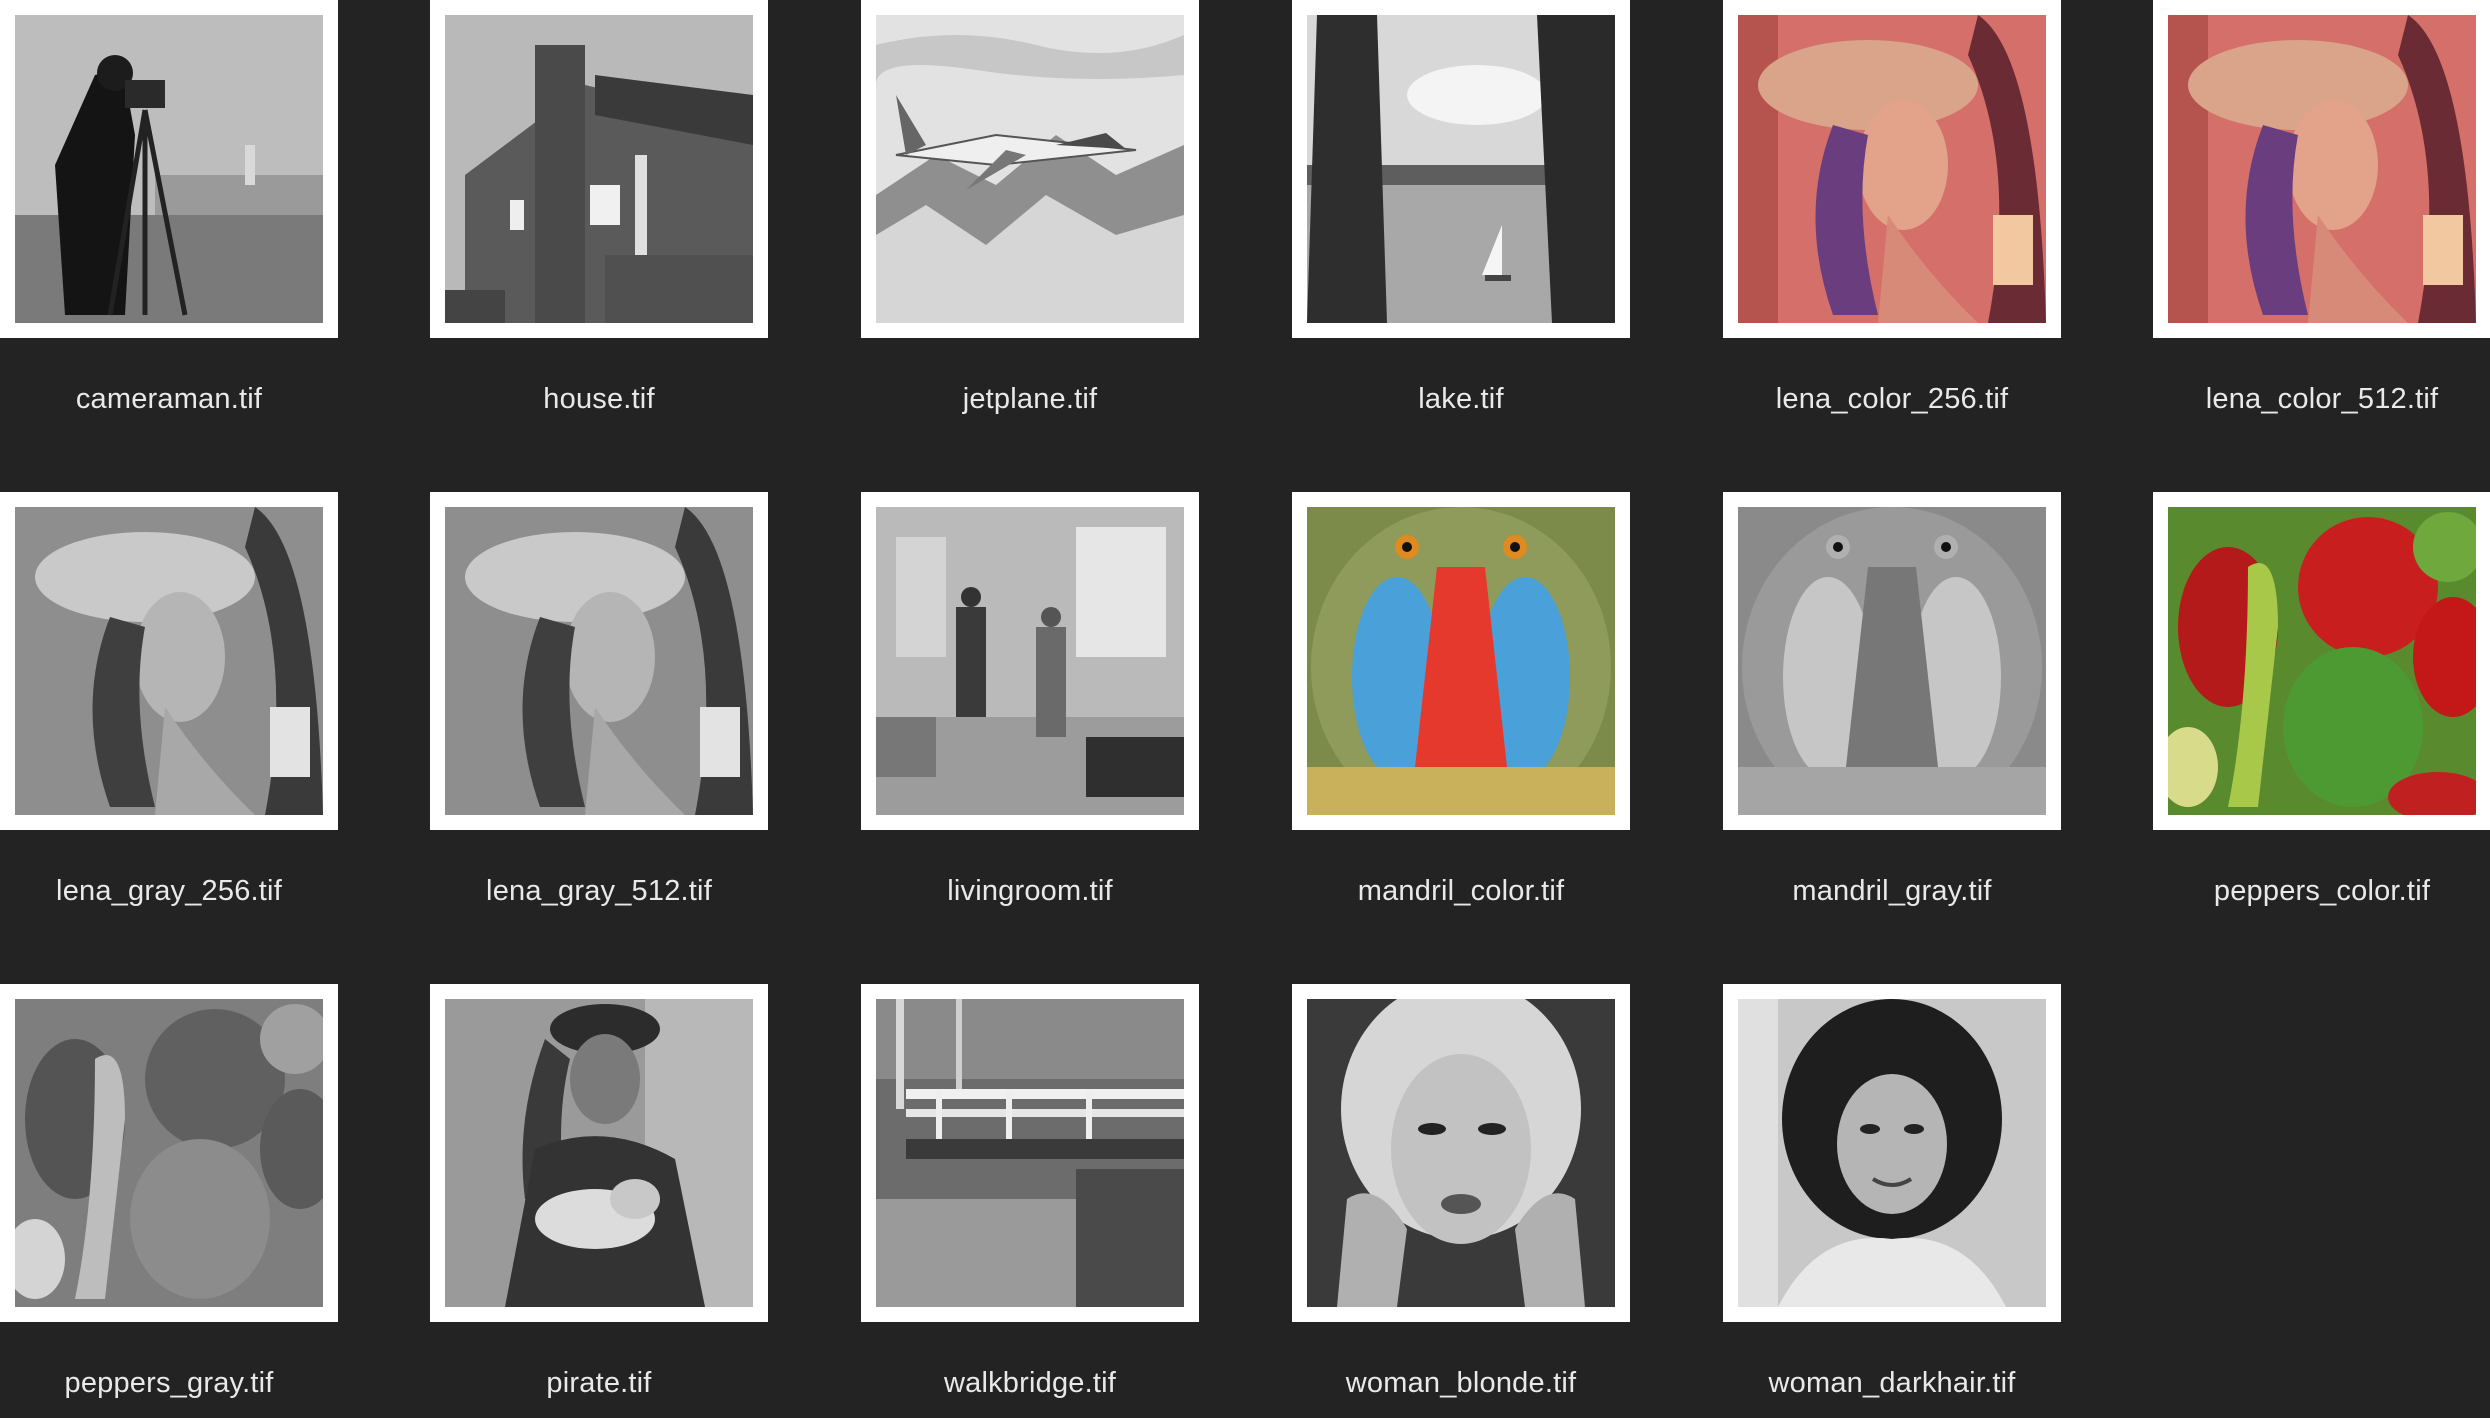 The image size is (2490, 1418). I want to click on file-item-lake: lake.tif, so click(1507, 240).